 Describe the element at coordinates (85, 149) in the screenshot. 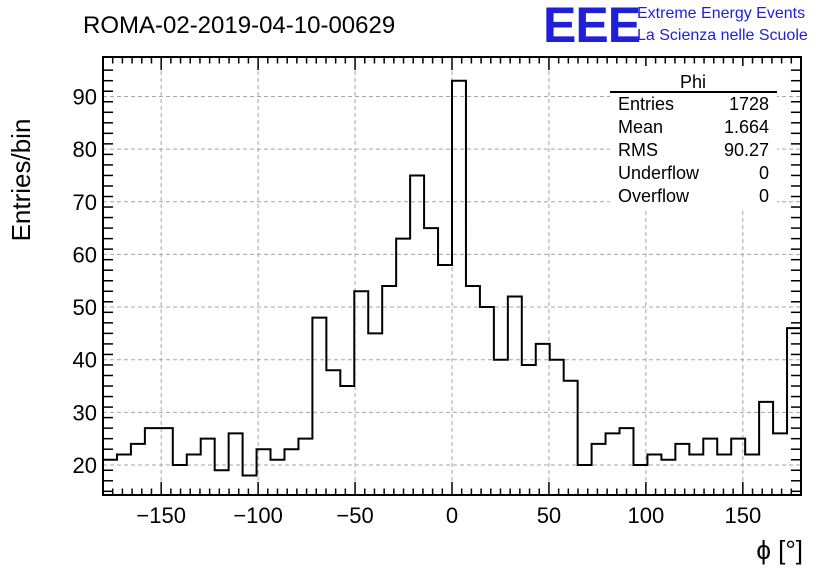

I see `y-tick-label: 80` at that location.